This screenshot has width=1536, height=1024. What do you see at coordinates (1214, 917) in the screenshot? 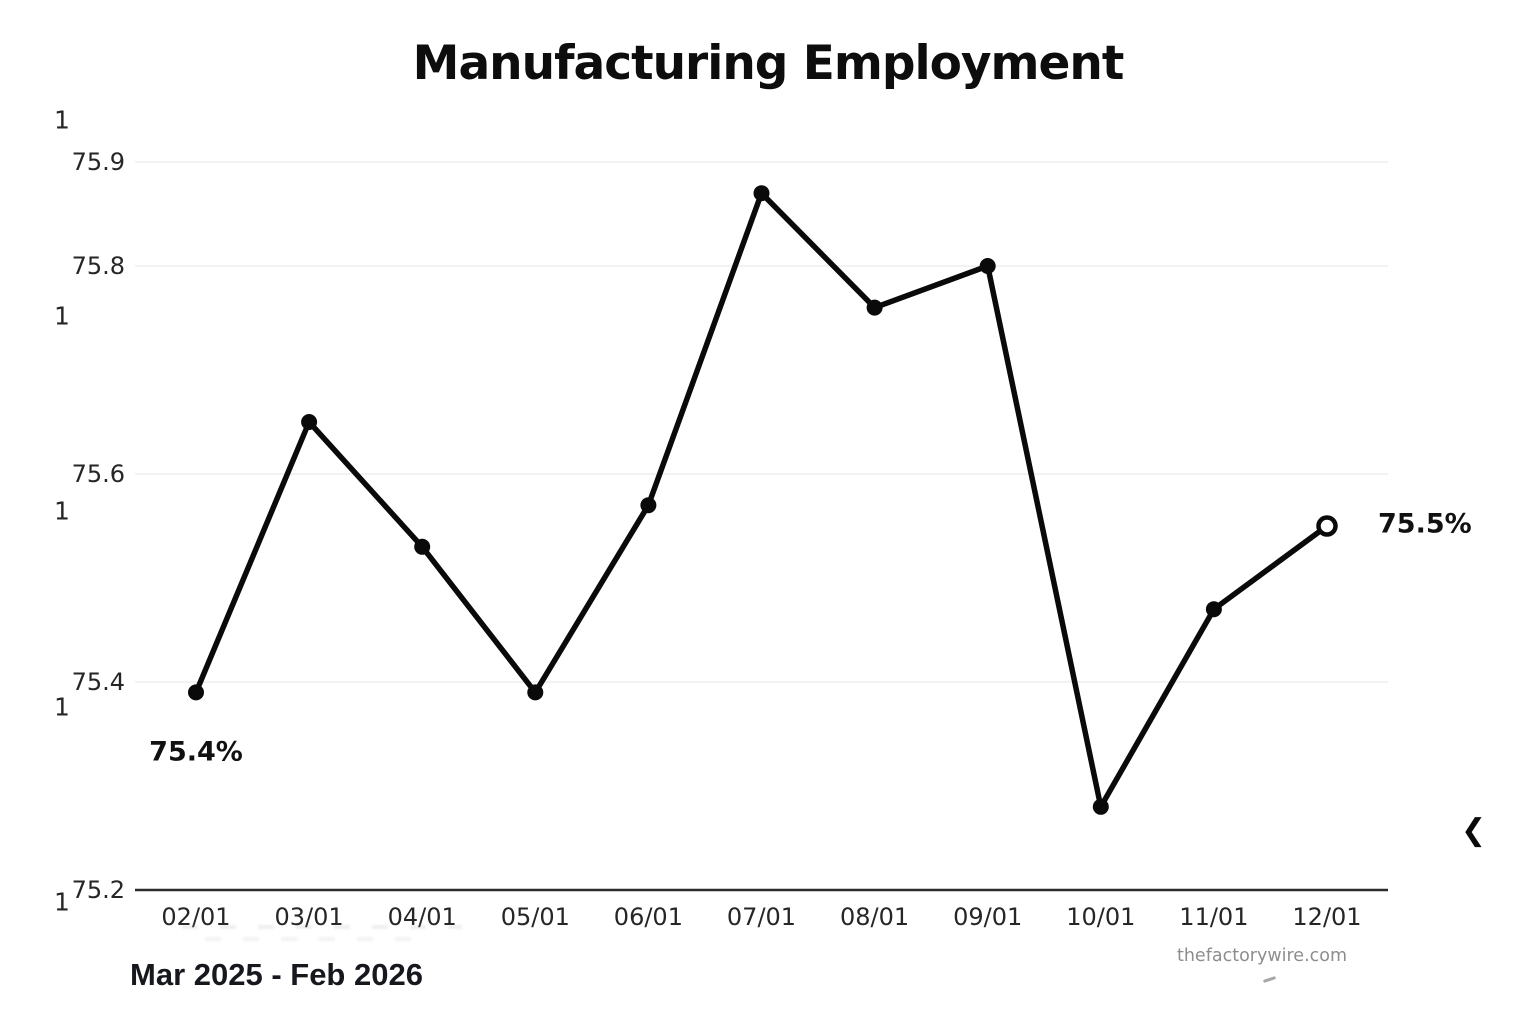
I see `x-tick-label: 11/01` at bounding box center [1214, 917].